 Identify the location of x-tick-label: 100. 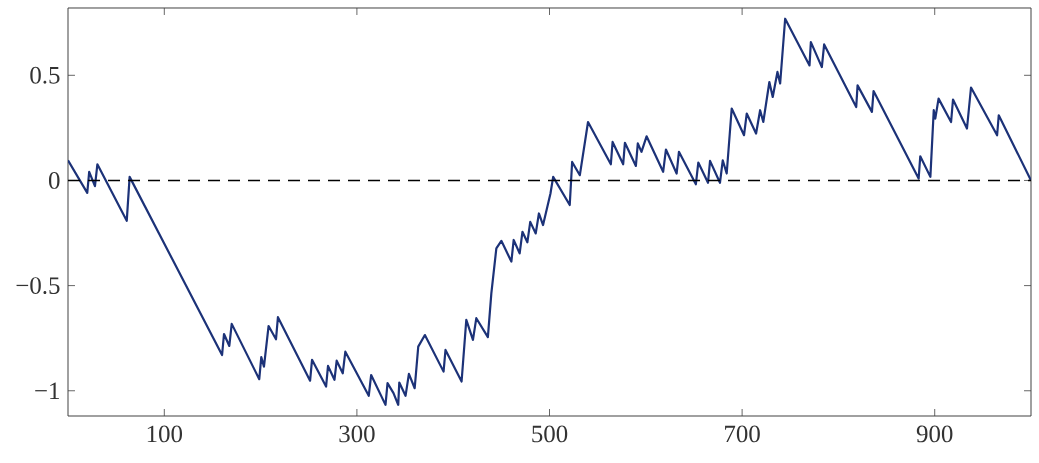
(165, 434).